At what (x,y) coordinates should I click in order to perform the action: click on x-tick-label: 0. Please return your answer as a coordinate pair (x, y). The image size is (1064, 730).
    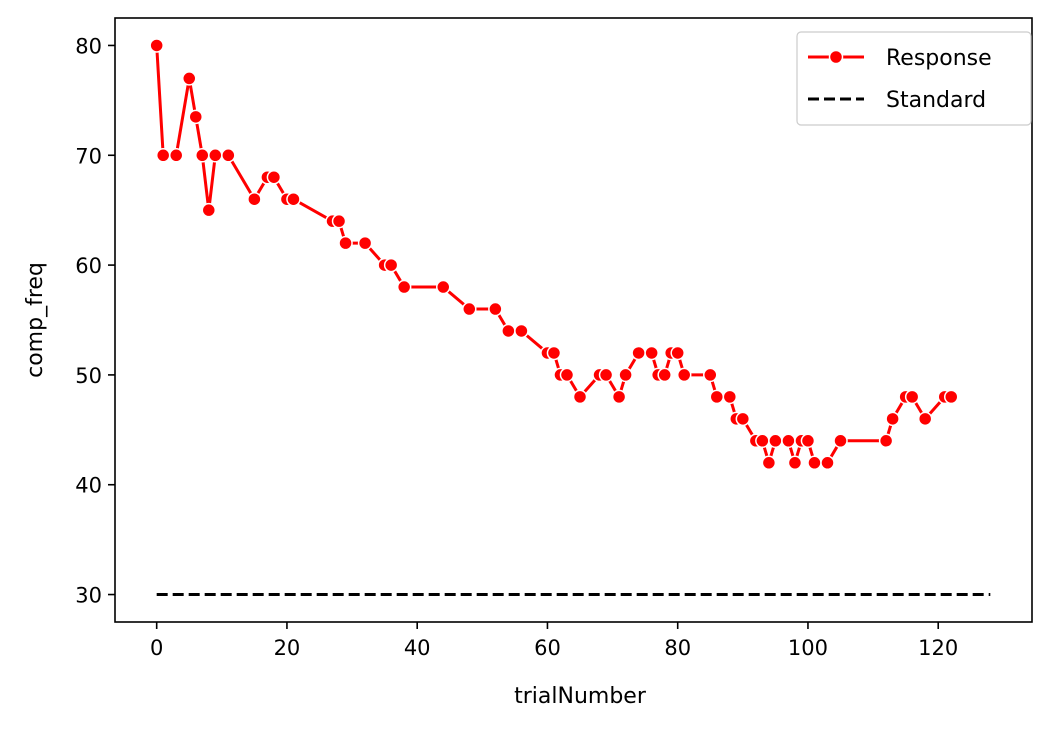
    Looking at the image, I should click on (156, 648).